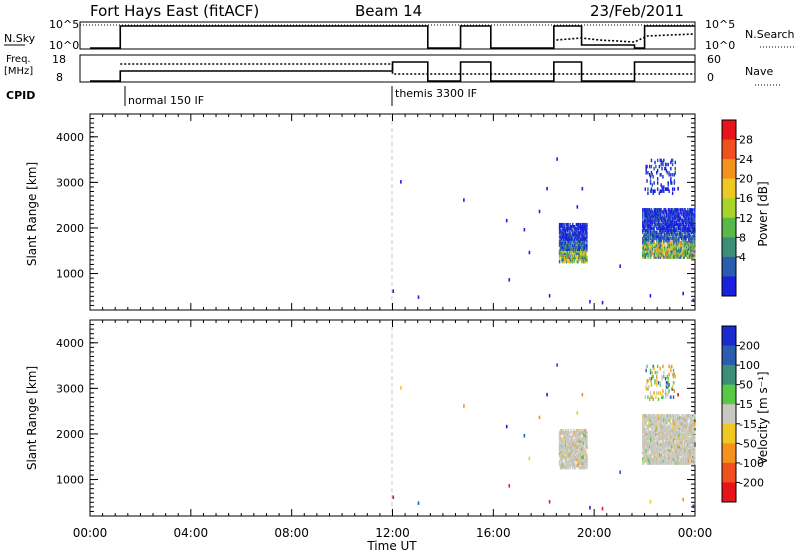  I want to click on colorbar-tick-label: -15, so click(748, 424).